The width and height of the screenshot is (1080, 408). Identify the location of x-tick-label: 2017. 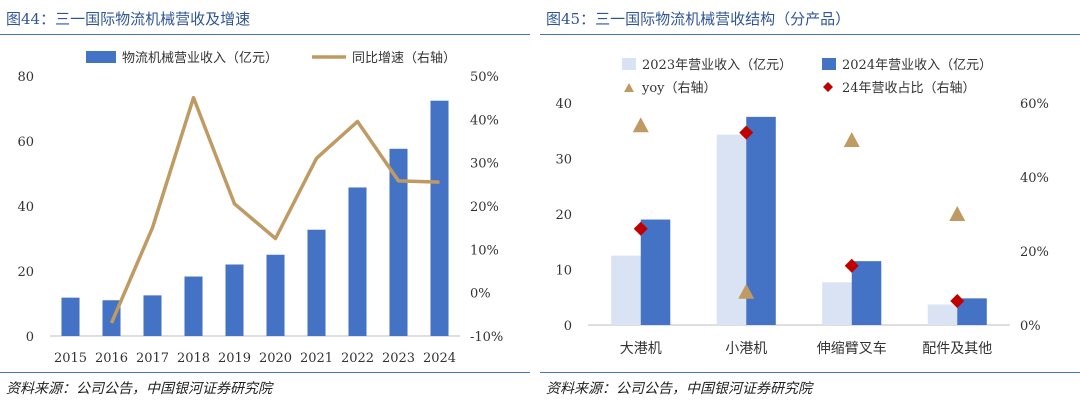
(152, 358).